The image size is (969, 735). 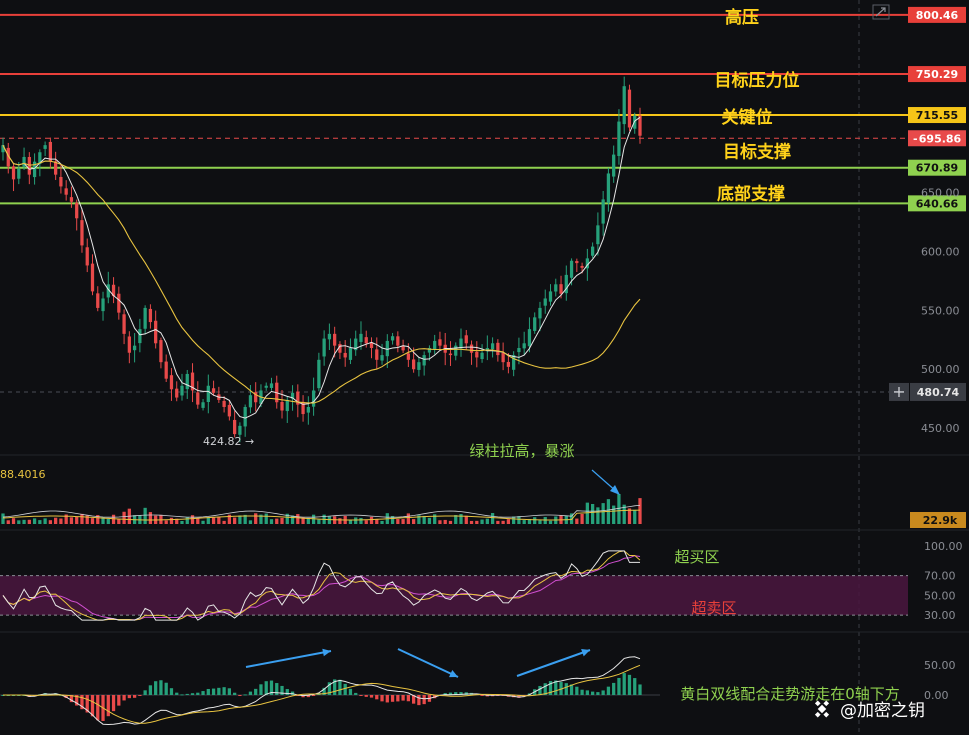 What do you see at coordinates (521, 451) in the screenshot?
I see `volume-annotation: 绿柱拉高，暴涨` at bounding box center [521, 451].